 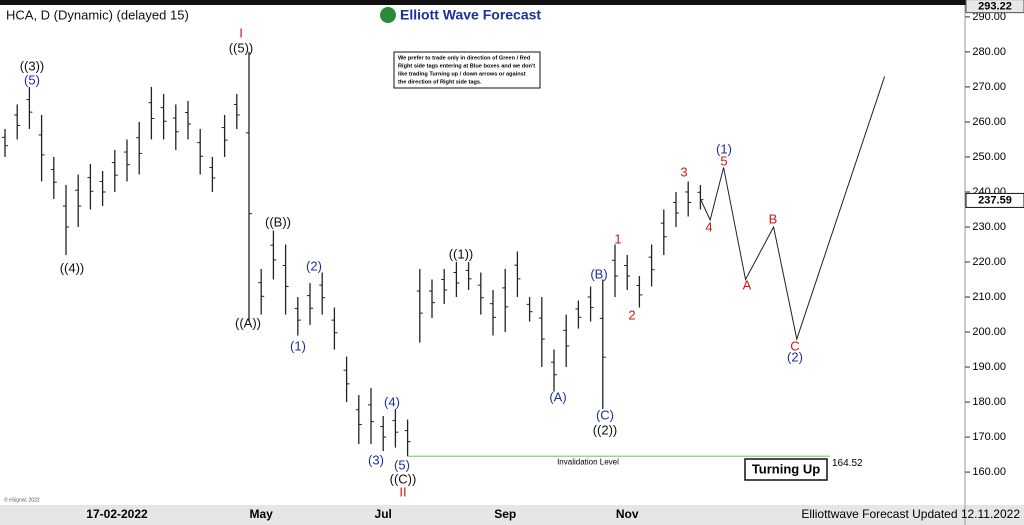 I want to click on wave-label: 1, so click(x=617, y=238).